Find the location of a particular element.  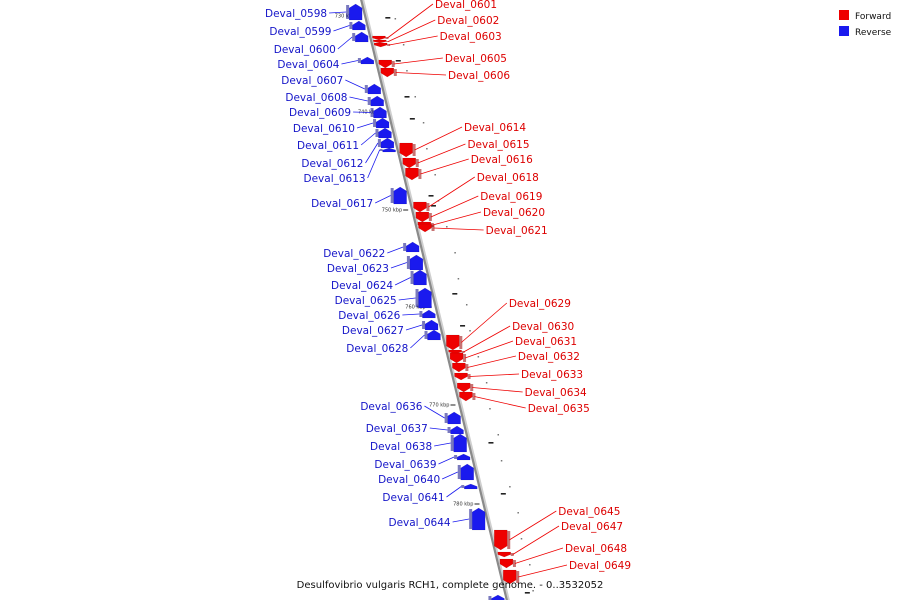

gene-label: Deval_0635 is located at coordinates (559, 409).